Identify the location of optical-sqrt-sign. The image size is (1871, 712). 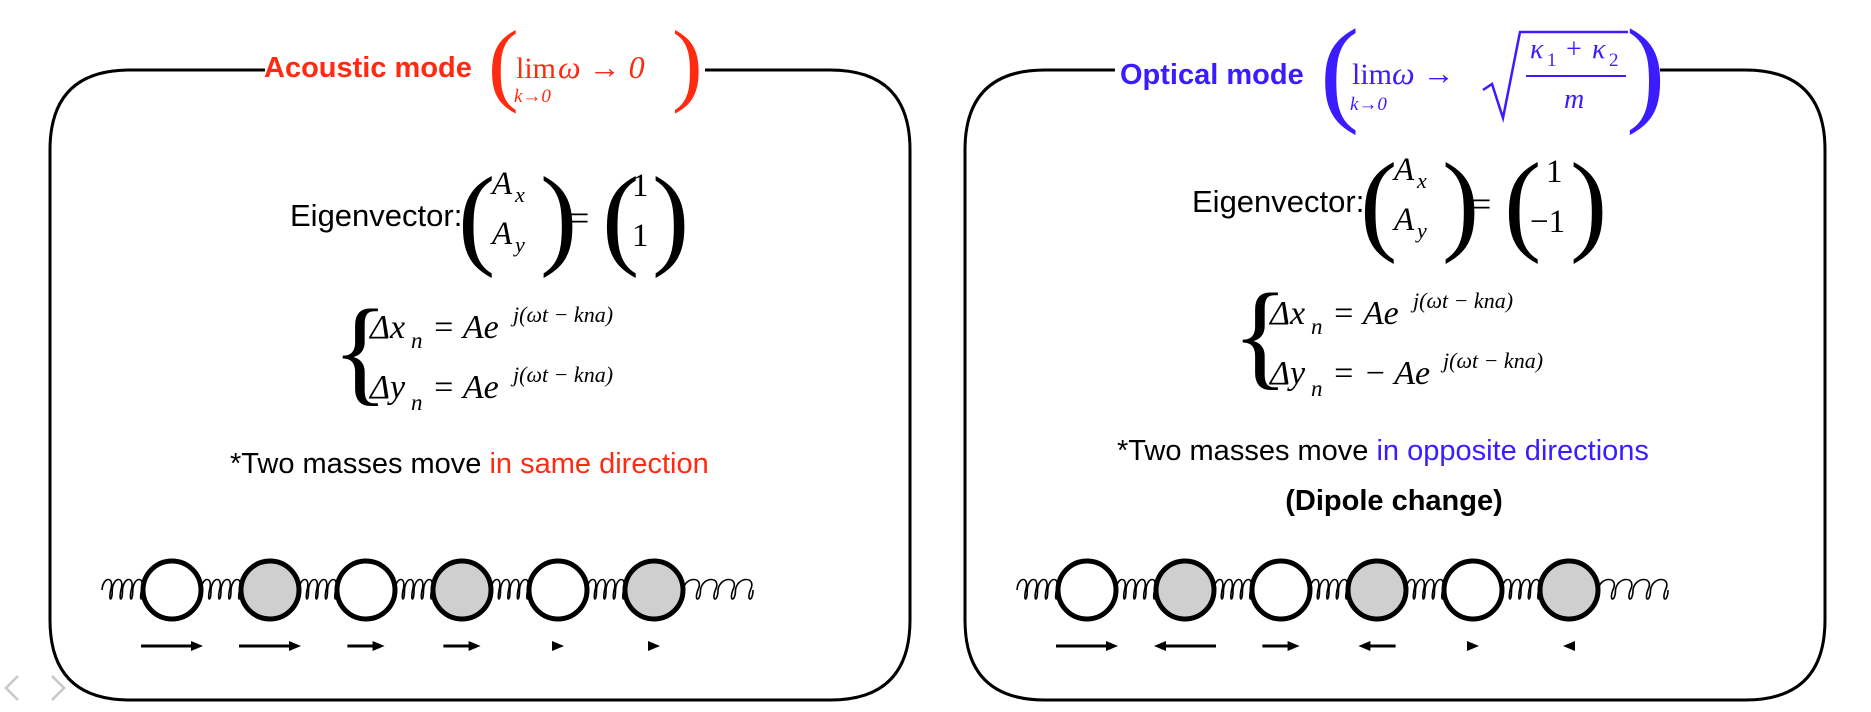
(1555, 76).